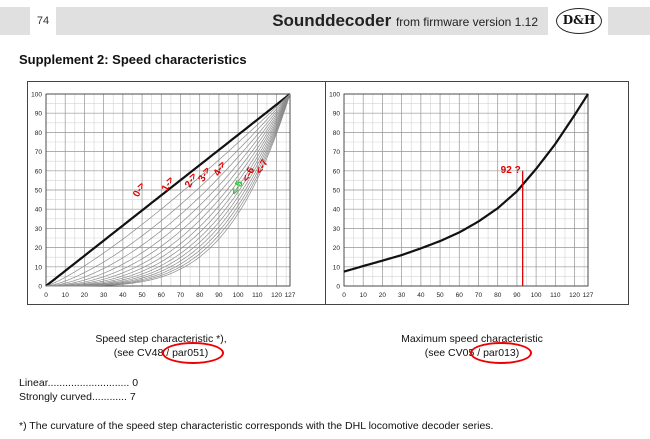  What do you see at coordinates (139, 190) in the screenshot?
I see `curve-level-label: 0->` at bounding box center [139, 190].